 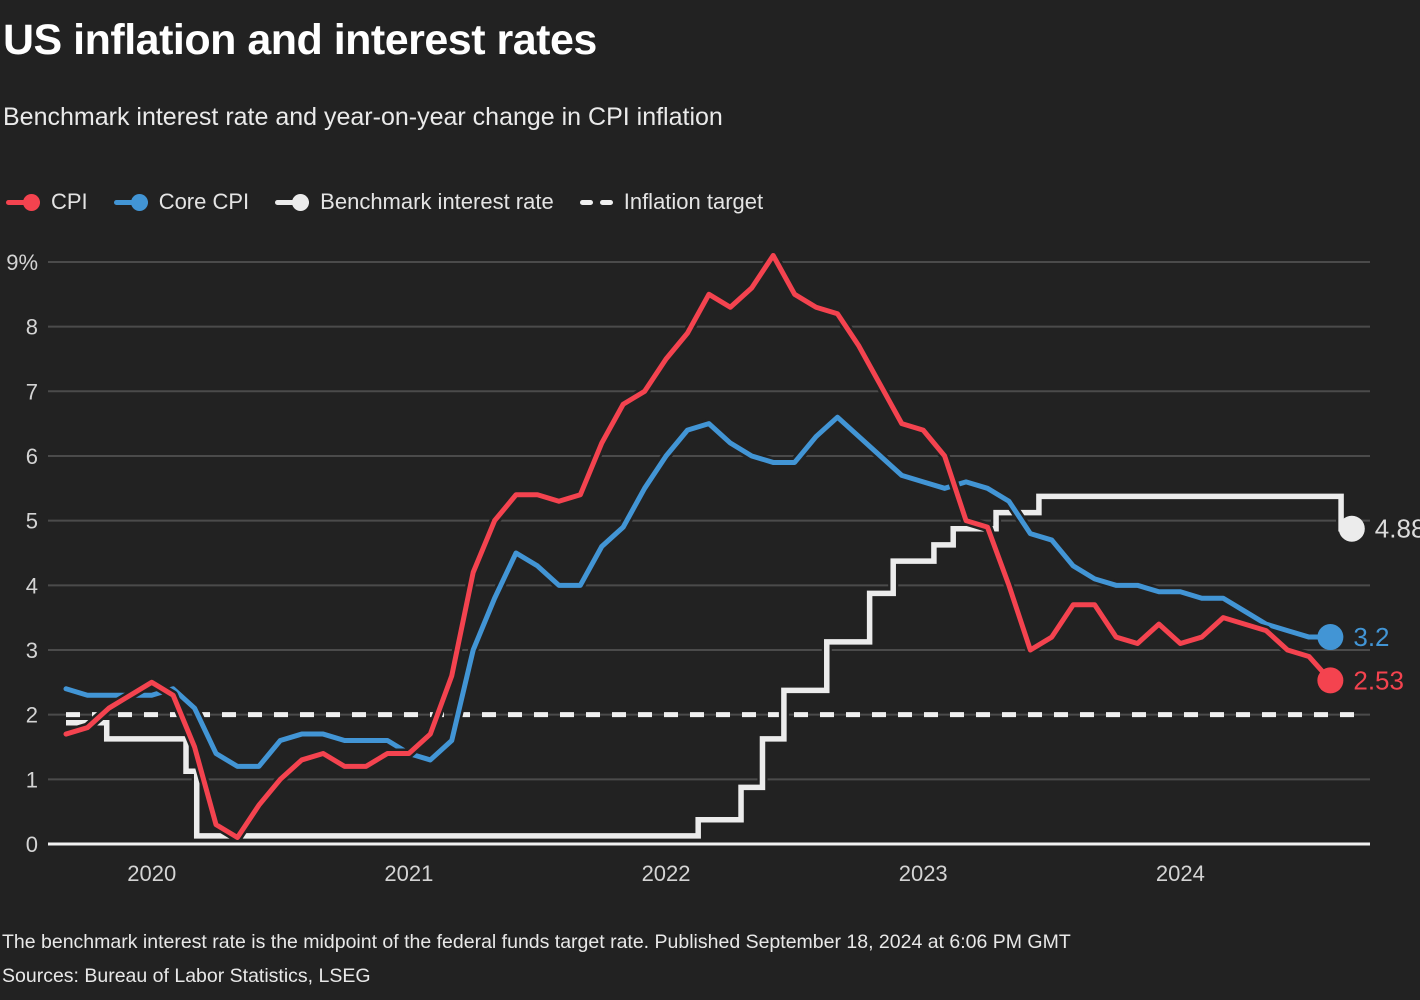 What do you see at coordinates (596, 202) in the screenshot?
I see `dash-marker-icon` at bounding box center [596, 202].